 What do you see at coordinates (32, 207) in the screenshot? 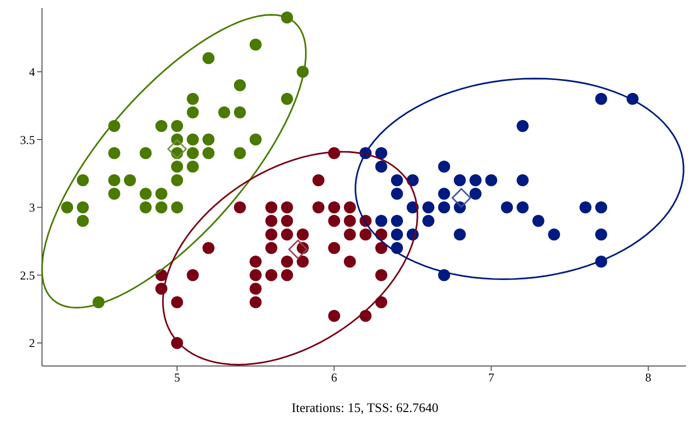
I see `y-tick-label: 3` at bounding box center [32, 207].